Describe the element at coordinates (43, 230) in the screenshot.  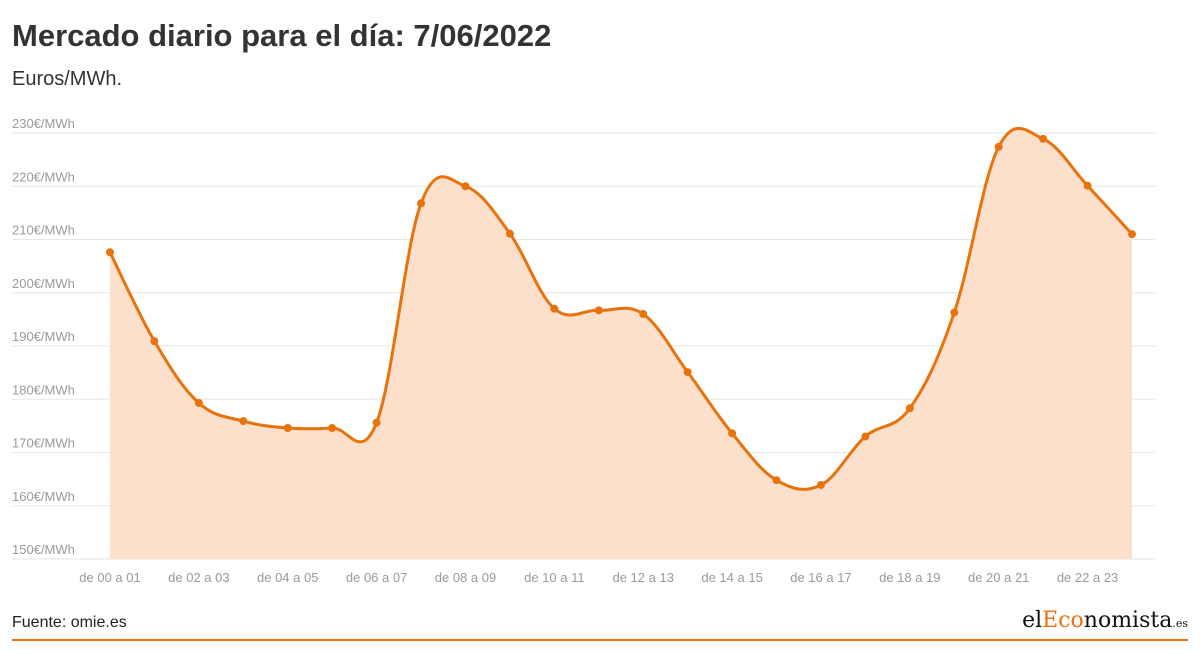
I see `y-tick-label: 210€/MWh` at that location.